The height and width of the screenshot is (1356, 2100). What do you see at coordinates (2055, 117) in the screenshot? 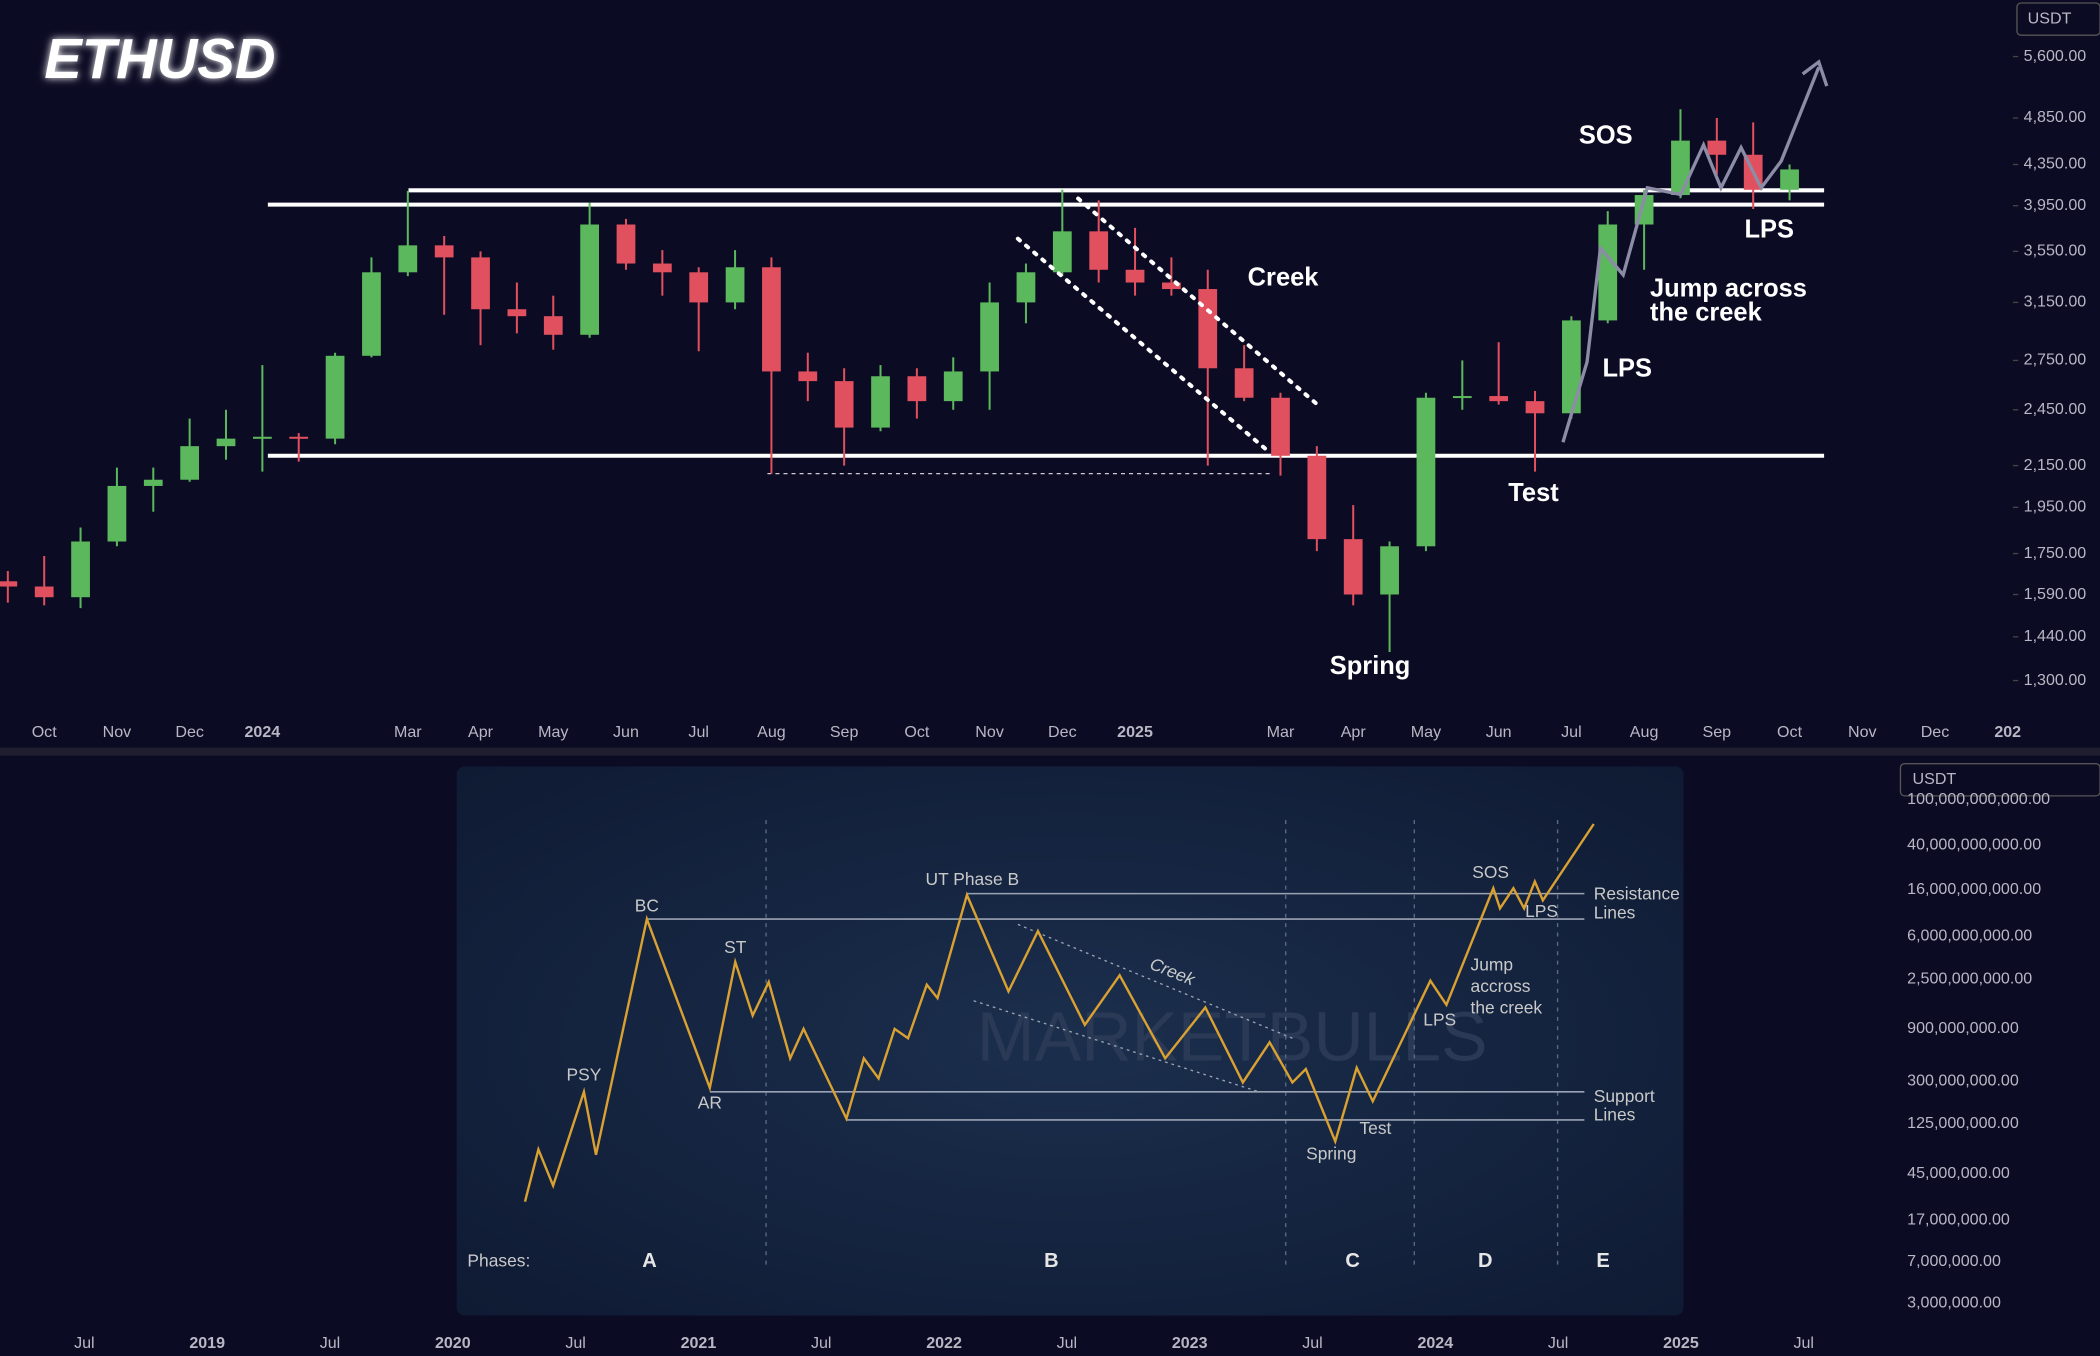
I see `y-tick-label: 4,850.00` at bounding box center [2055, 117].